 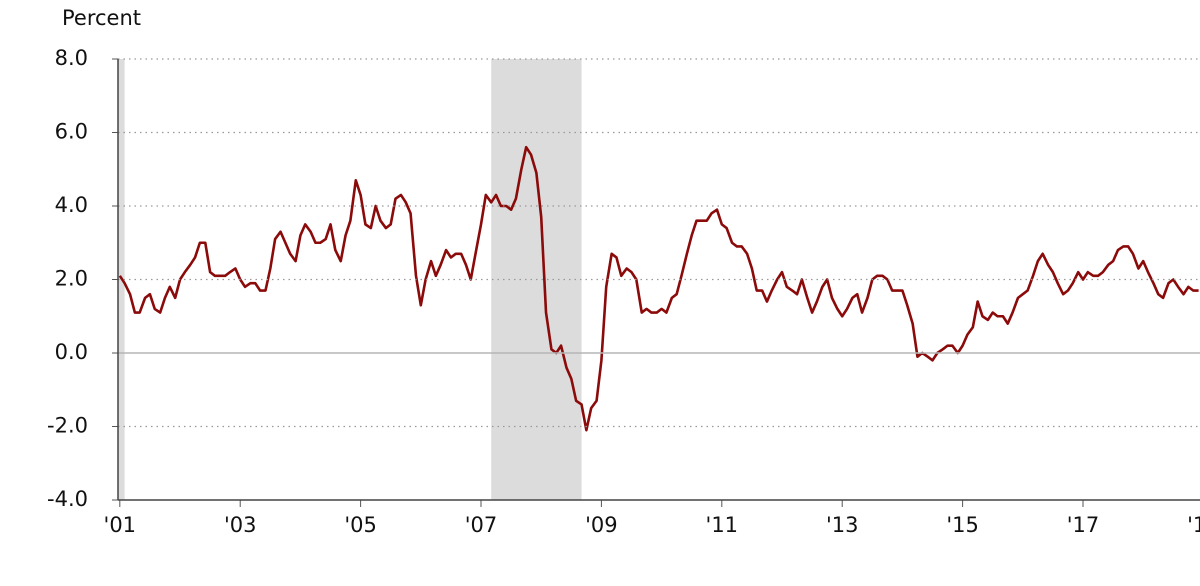 I want to click on x-tick-label: '09, so click(x=601, y=525).